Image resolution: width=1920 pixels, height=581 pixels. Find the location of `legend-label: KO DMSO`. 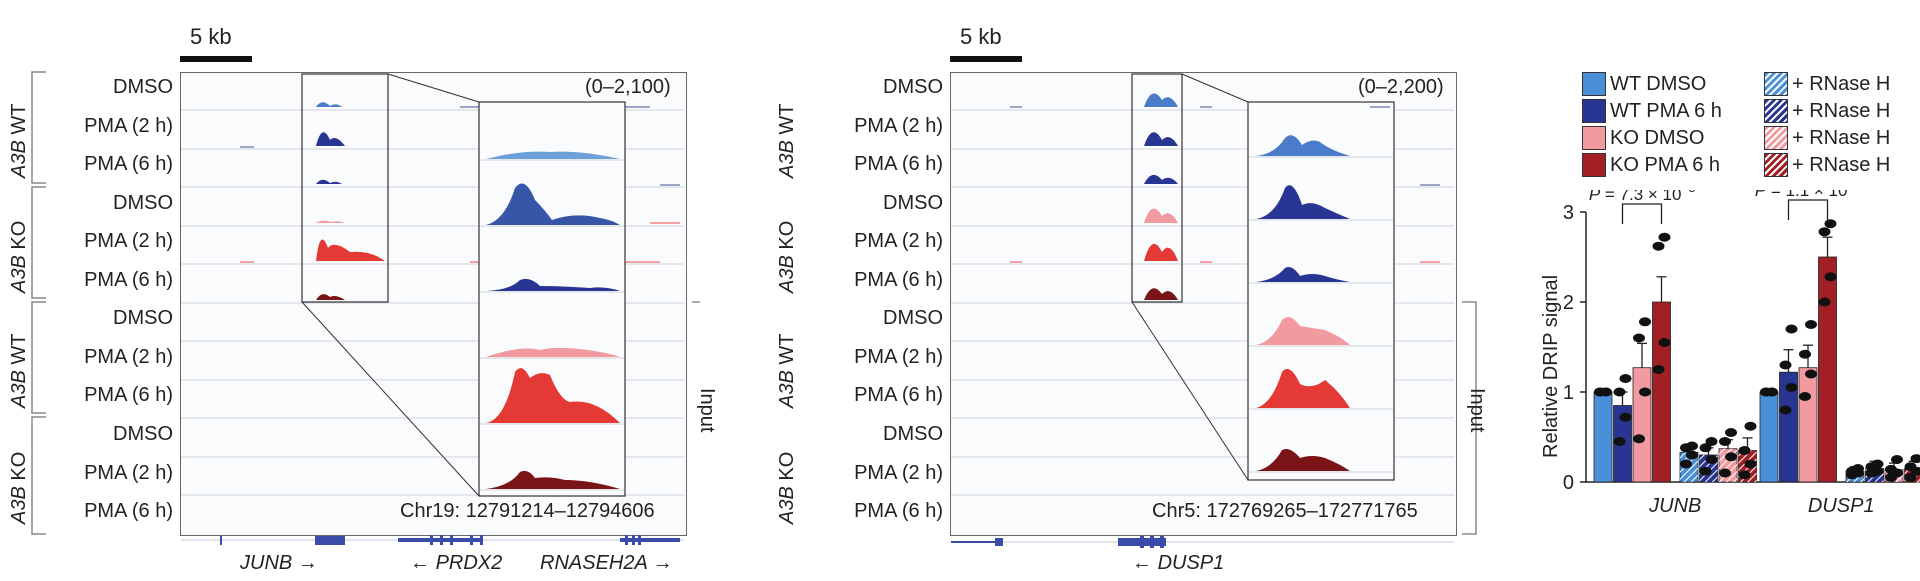

legend-label: KO DMSO is located at coordinates (1657, 137).